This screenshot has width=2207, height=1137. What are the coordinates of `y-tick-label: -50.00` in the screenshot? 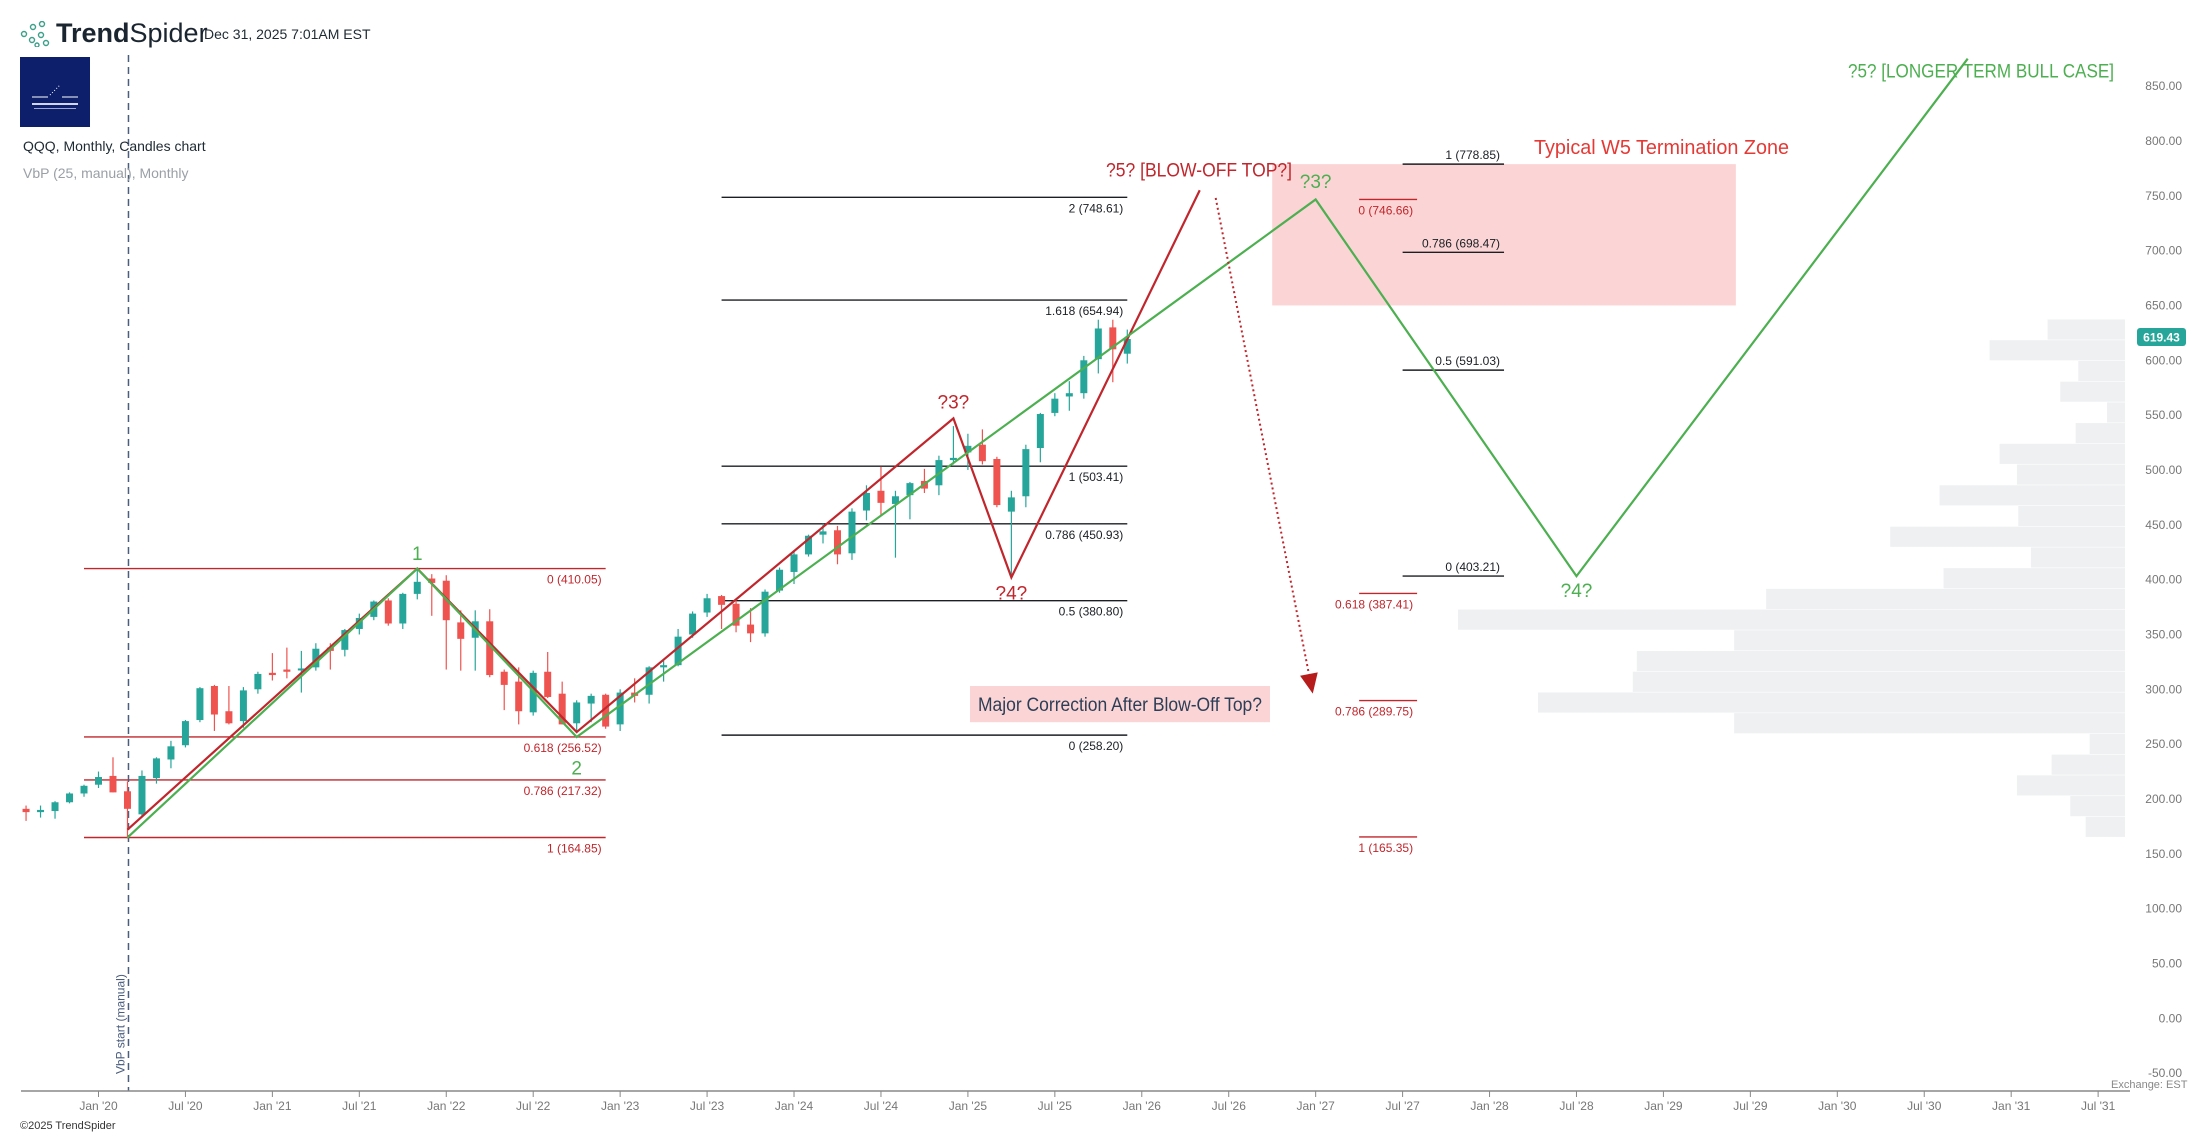 It's located at (2165, 1073).